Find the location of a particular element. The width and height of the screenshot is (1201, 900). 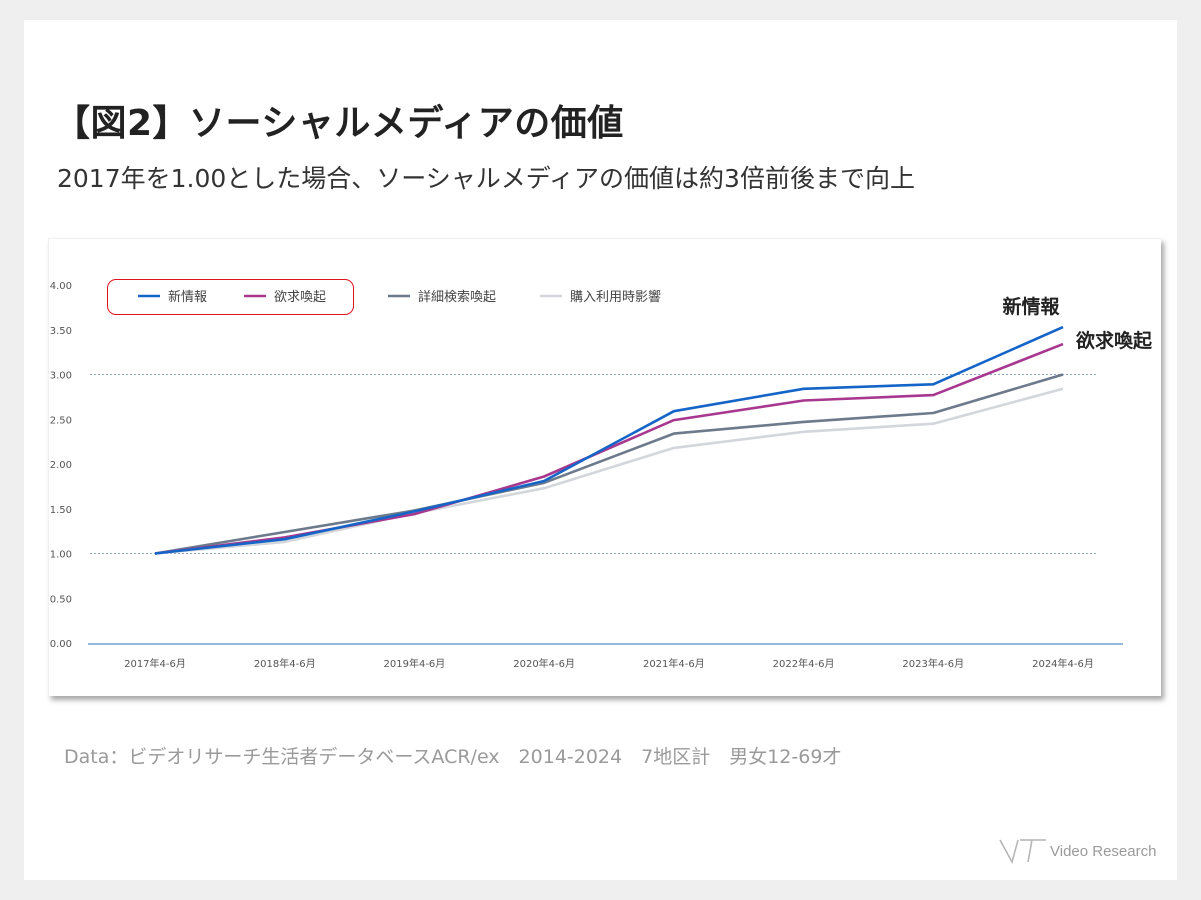

legend-label: 詳細検索喚起 is located at coordinates (457, 297).